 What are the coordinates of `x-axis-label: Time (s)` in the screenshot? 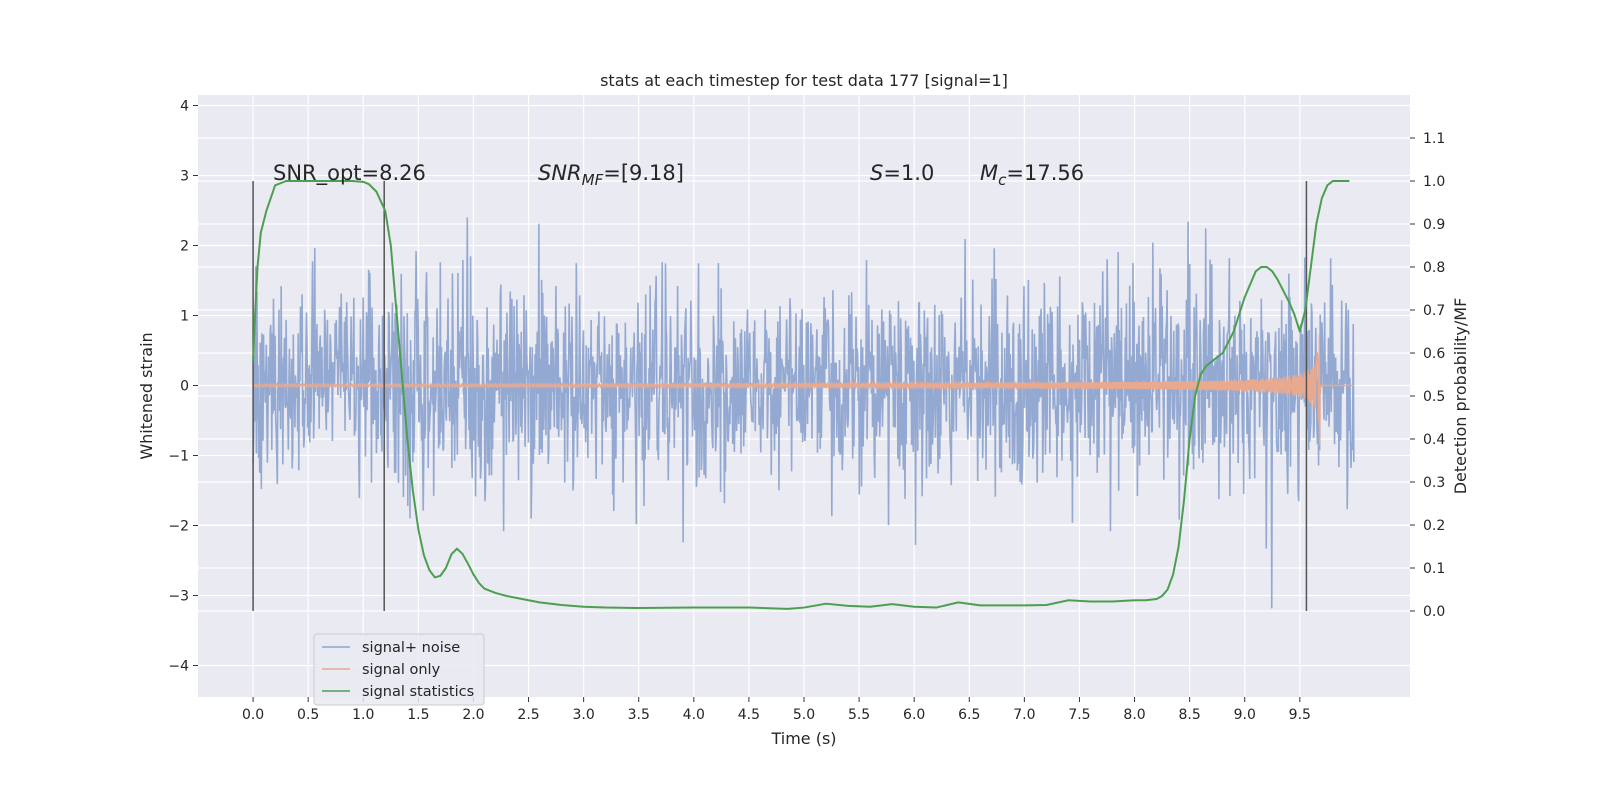 It's located at (803, 738).